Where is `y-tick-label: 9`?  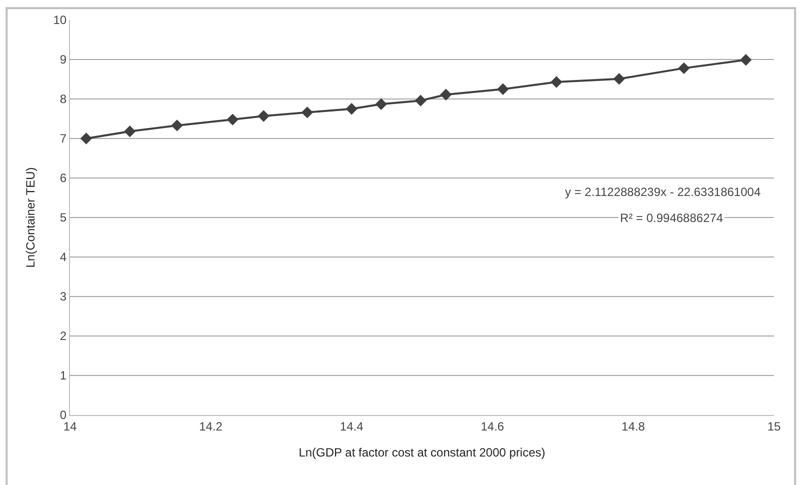
y-tick-label: 9 is located at coordinates (63, 59).